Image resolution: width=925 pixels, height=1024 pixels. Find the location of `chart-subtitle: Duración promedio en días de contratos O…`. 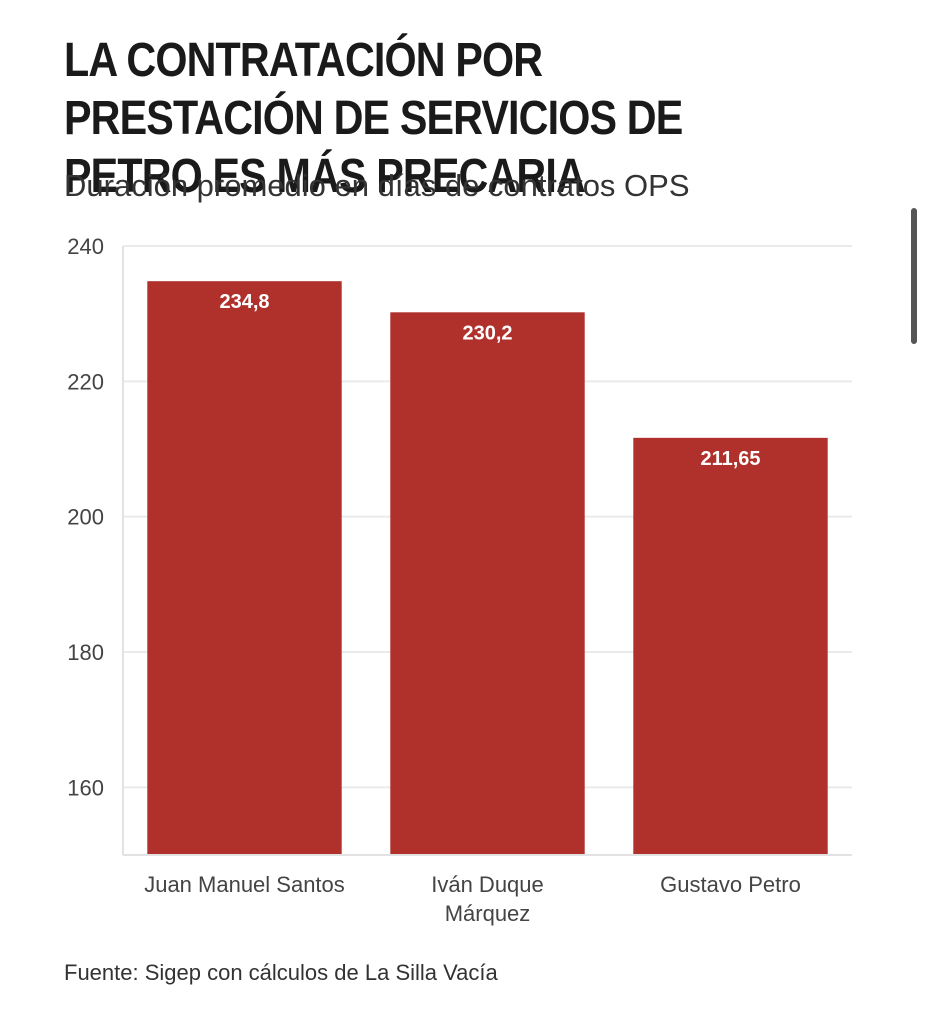

chart-subtitle: Duración promedio en días de contratos O… is located at coordinates (377, 185).